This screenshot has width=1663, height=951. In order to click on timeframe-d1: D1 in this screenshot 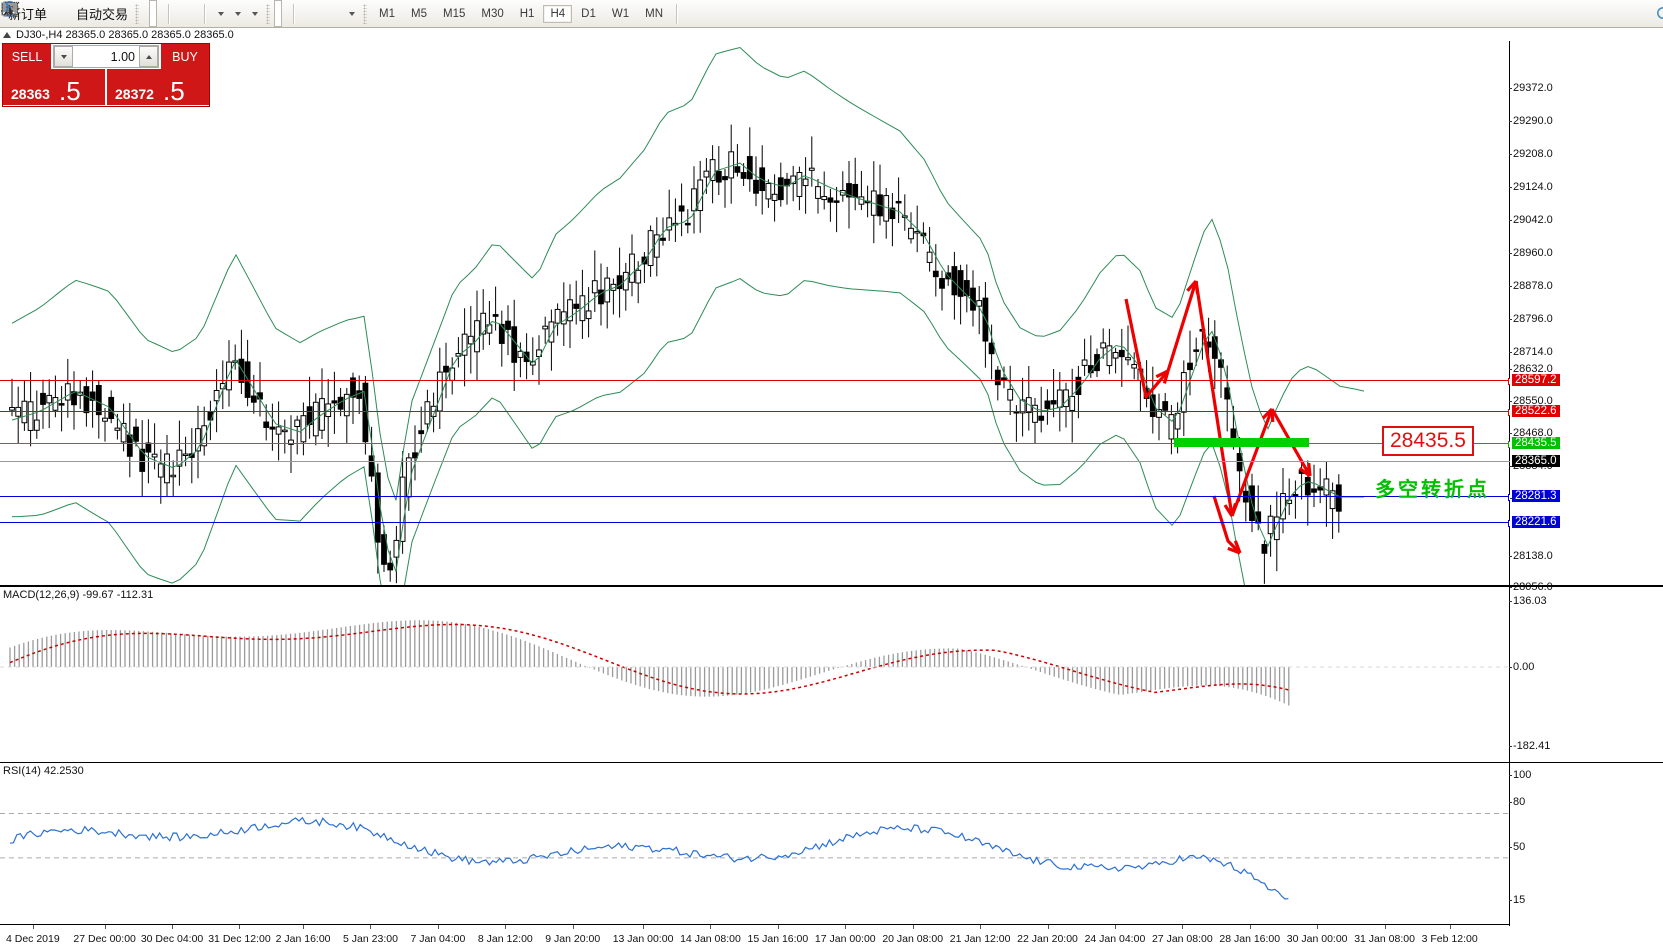, I will do `click(588, 13)`.